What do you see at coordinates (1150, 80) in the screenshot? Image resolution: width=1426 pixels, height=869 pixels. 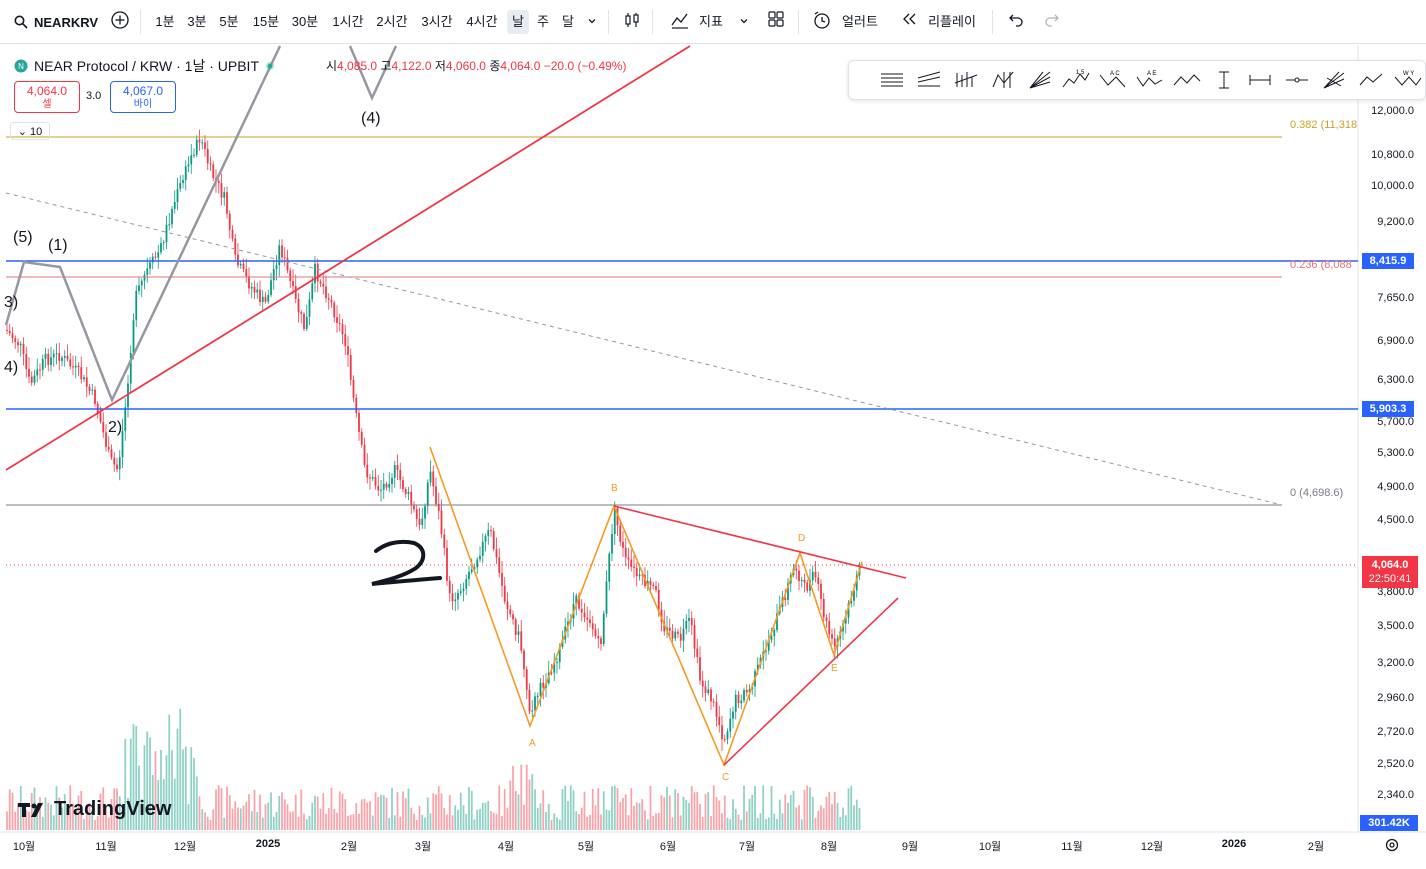 I see `elliott-triangle-icon: A E` at bounding box center [1150, 80].